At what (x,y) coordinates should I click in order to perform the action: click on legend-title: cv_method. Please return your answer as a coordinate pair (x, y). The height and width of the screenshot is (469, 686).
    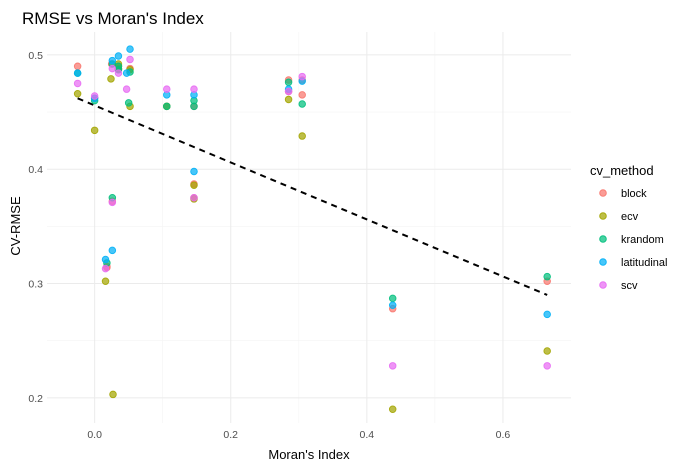
    Looking at the image, I should click on (622, 170).